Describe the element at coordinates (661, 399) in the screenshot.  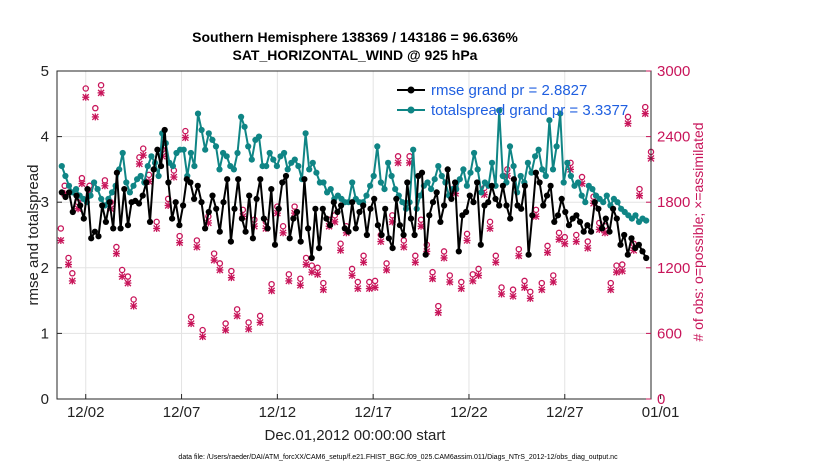
I see `y-right-tick-label: 0` at that location.